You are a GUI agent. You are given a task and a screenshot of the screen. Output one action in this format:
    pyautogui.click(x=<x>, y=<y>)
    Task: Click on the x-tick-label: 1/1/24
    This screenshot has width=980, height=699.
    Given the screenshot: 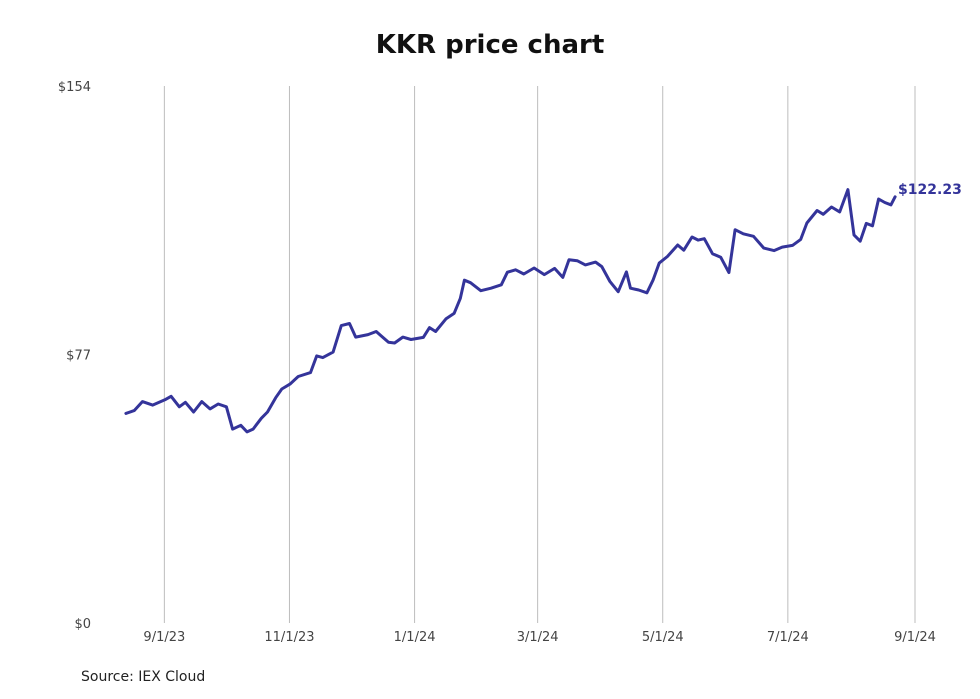 What is the action you would take?
    pyautogui.click(x=415, y=637)
    